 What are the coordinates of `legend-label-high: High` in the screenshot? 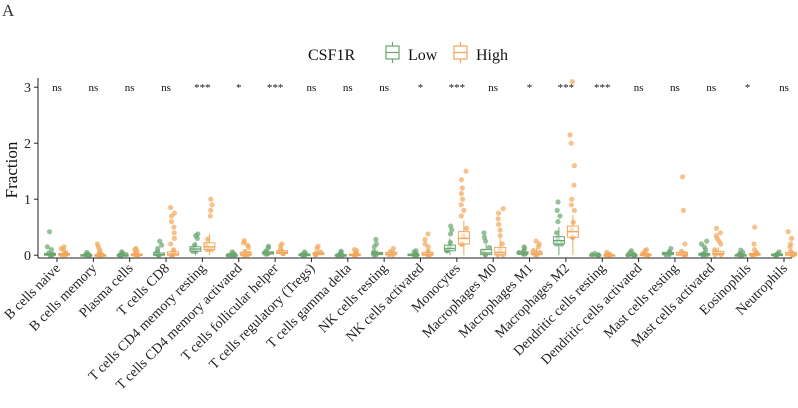 It's located at (492, 55).